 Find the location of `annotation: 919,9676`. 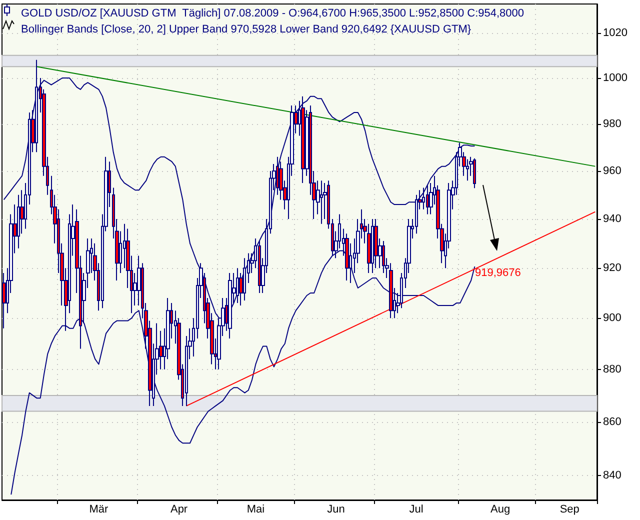

annotation: 919,9676 is located at coordinates (498, 273).